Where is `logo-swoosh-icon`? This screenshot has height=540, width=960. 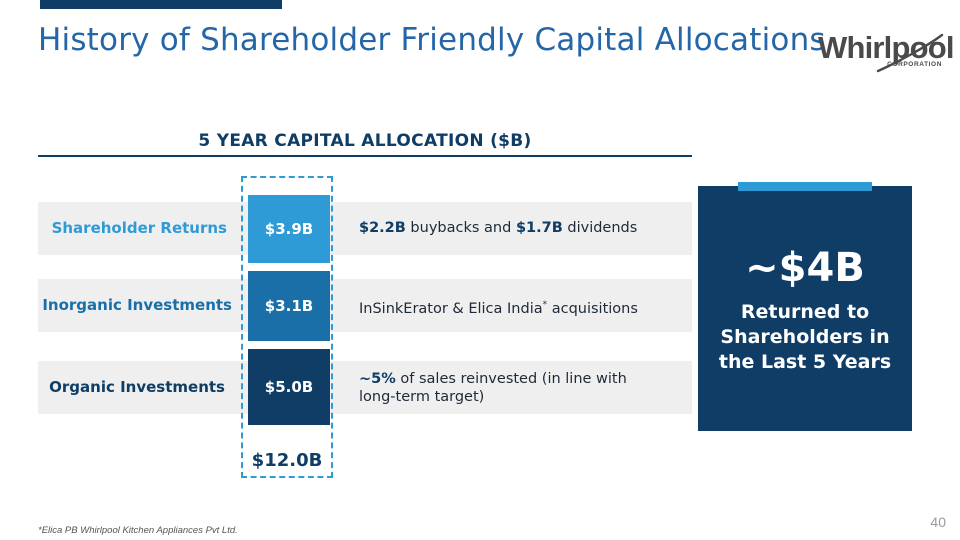 logo-swoosh-icon is located at coordinates (910, 53).